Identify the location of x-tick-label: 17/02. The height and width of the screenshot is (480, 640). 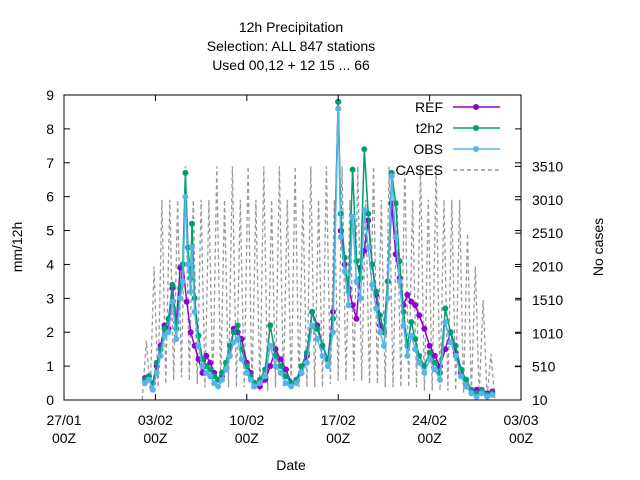
(338, 420).